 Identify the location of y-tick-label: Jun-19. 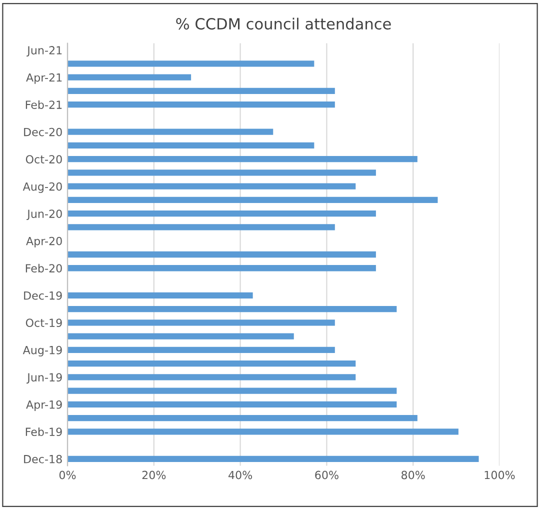
(44, 378).